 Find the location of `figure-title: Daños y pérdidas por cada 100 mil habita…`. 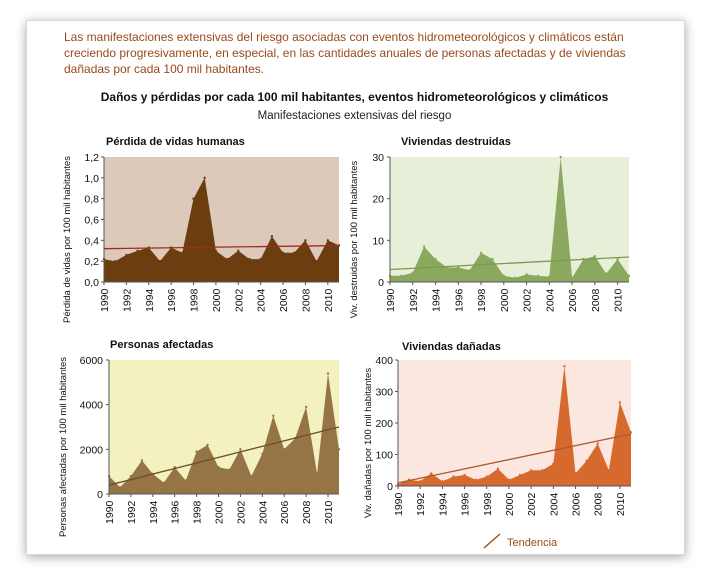

figure-title: Daños y pérdidas por cada 100 mil habita… is located at coordinates (354, 97).